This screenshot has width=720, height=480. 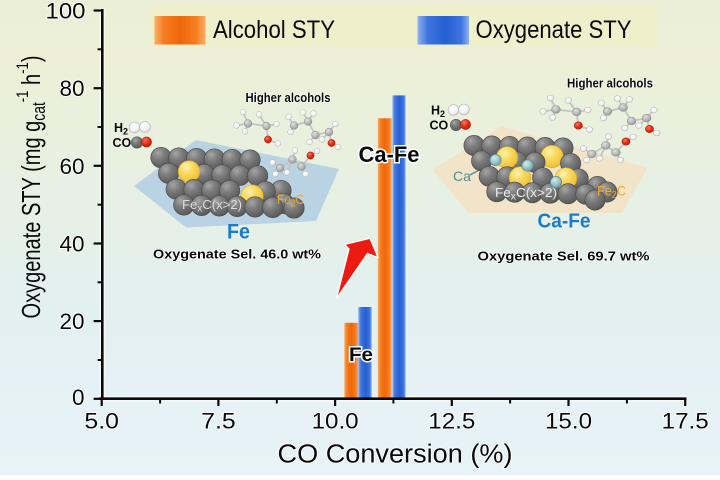 I want to click on svg-text: 60, so click(x=71, y=166).